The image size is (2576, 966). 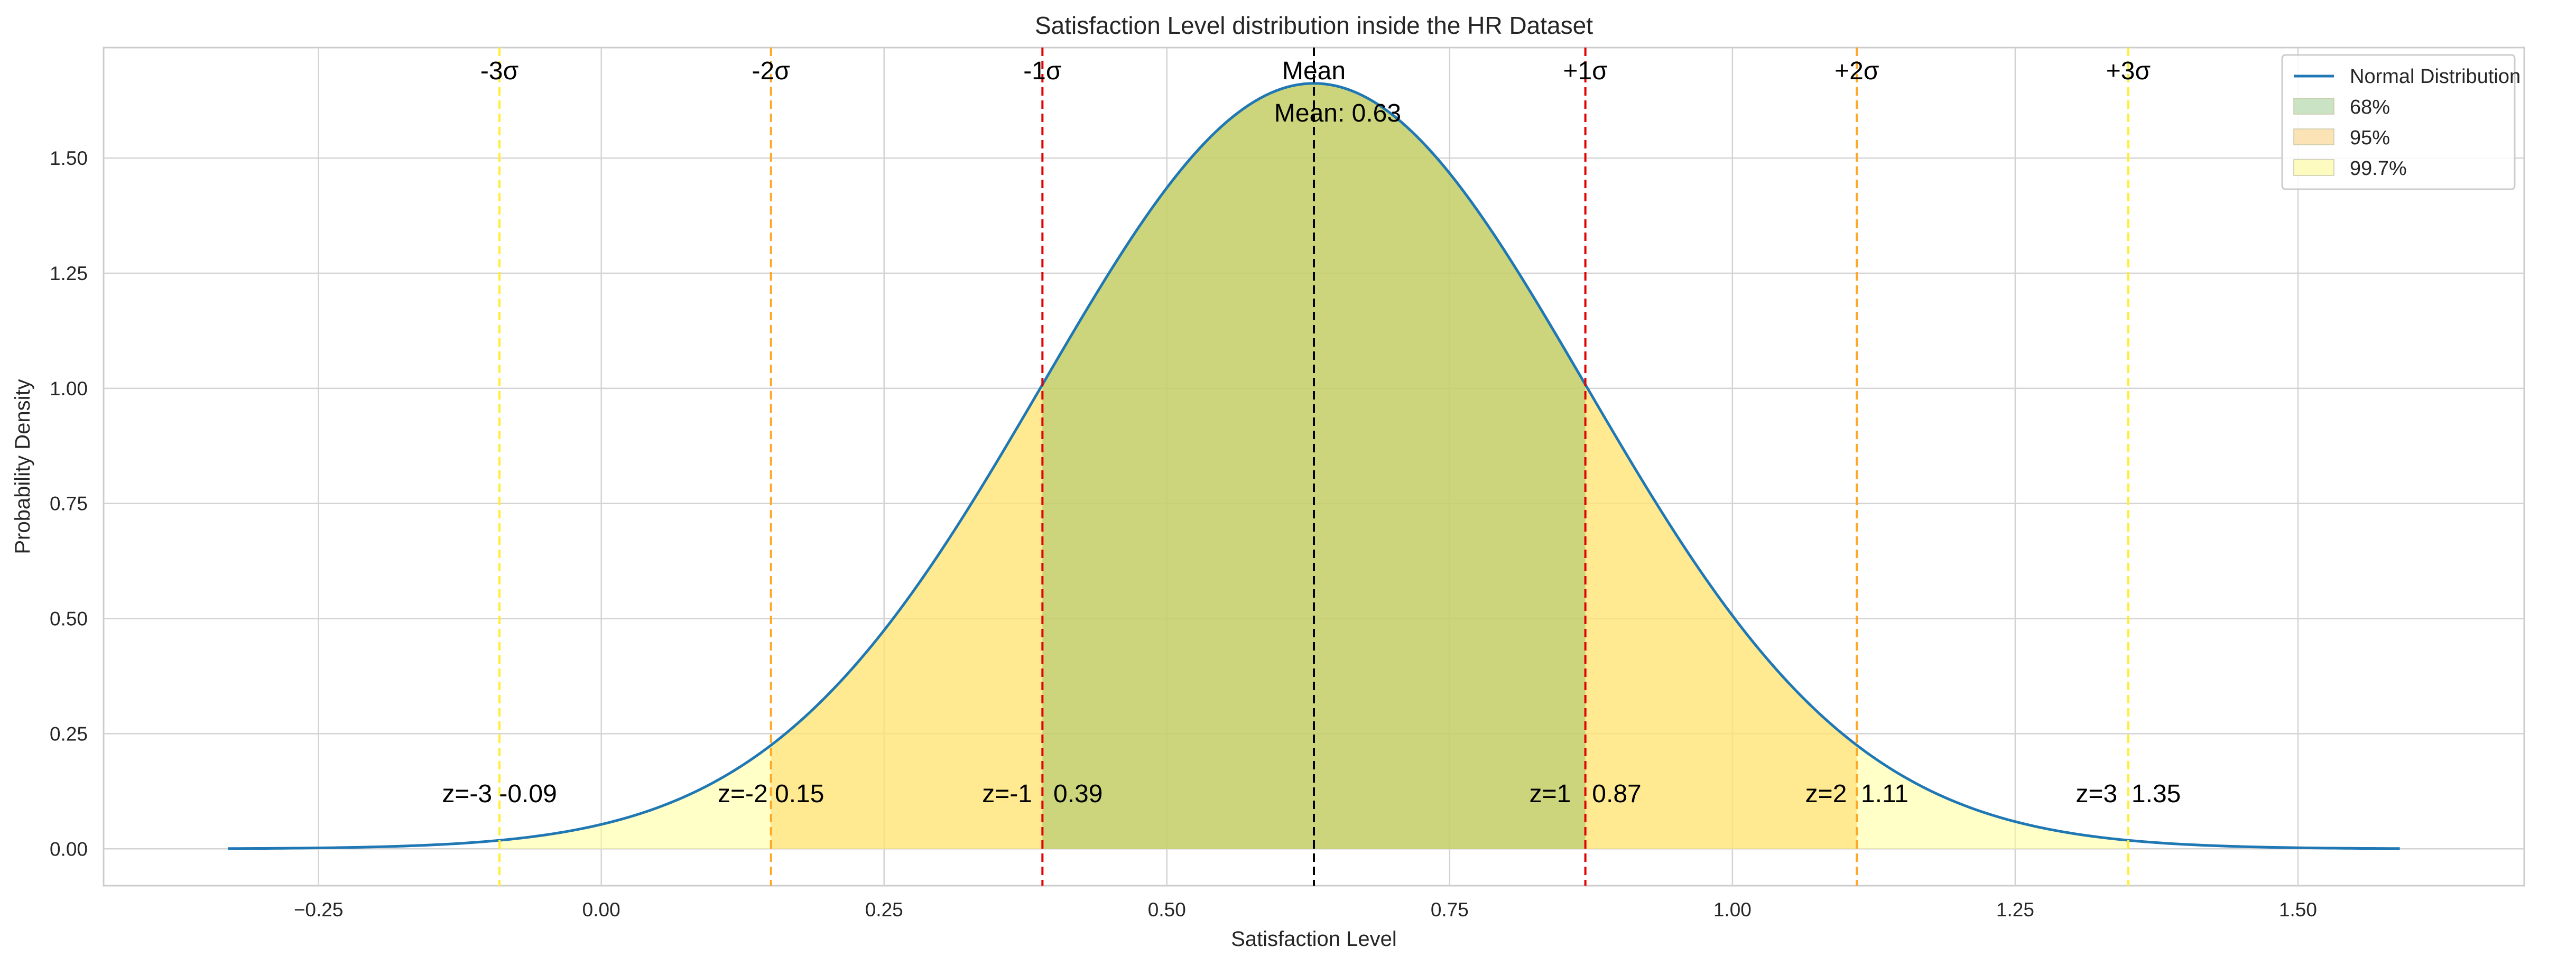 I want to click on x-tick-label: 0.50, so click(x=1167, y=910).